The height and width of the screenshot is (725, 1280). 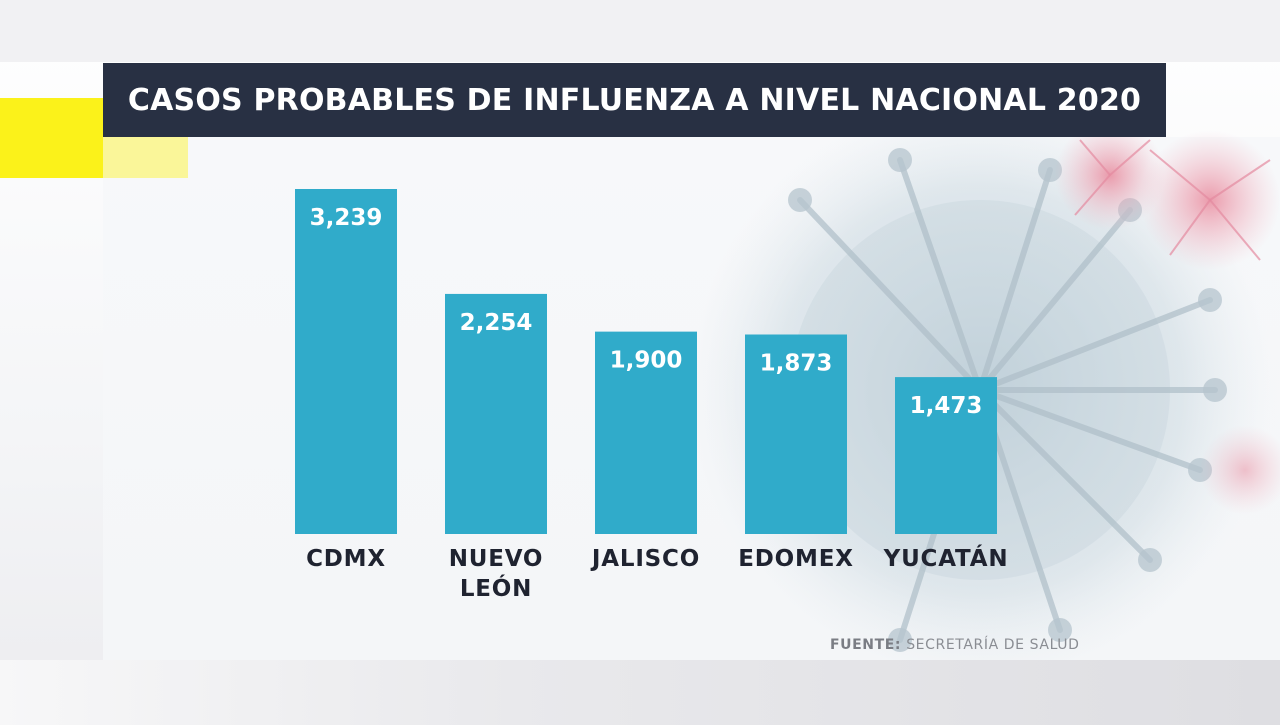 I want to click on category-label-4: YUCATÁN, so click(x=946, y=558).